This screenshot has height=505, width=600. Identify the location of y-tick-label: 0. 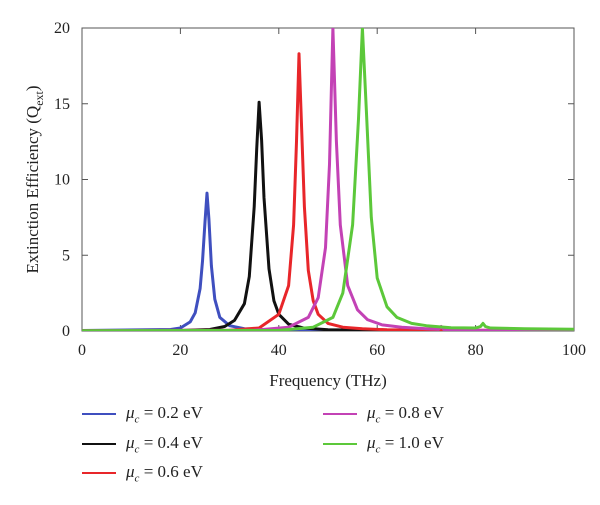
(66, 331).